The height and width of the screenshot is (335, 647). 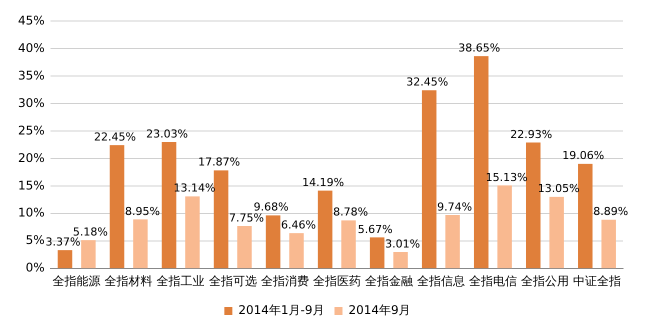 What do you see at coordinates (492, 281) in the screenshot?
I see `x-tick-label: 全指电信` at bounding box center [492, 281].